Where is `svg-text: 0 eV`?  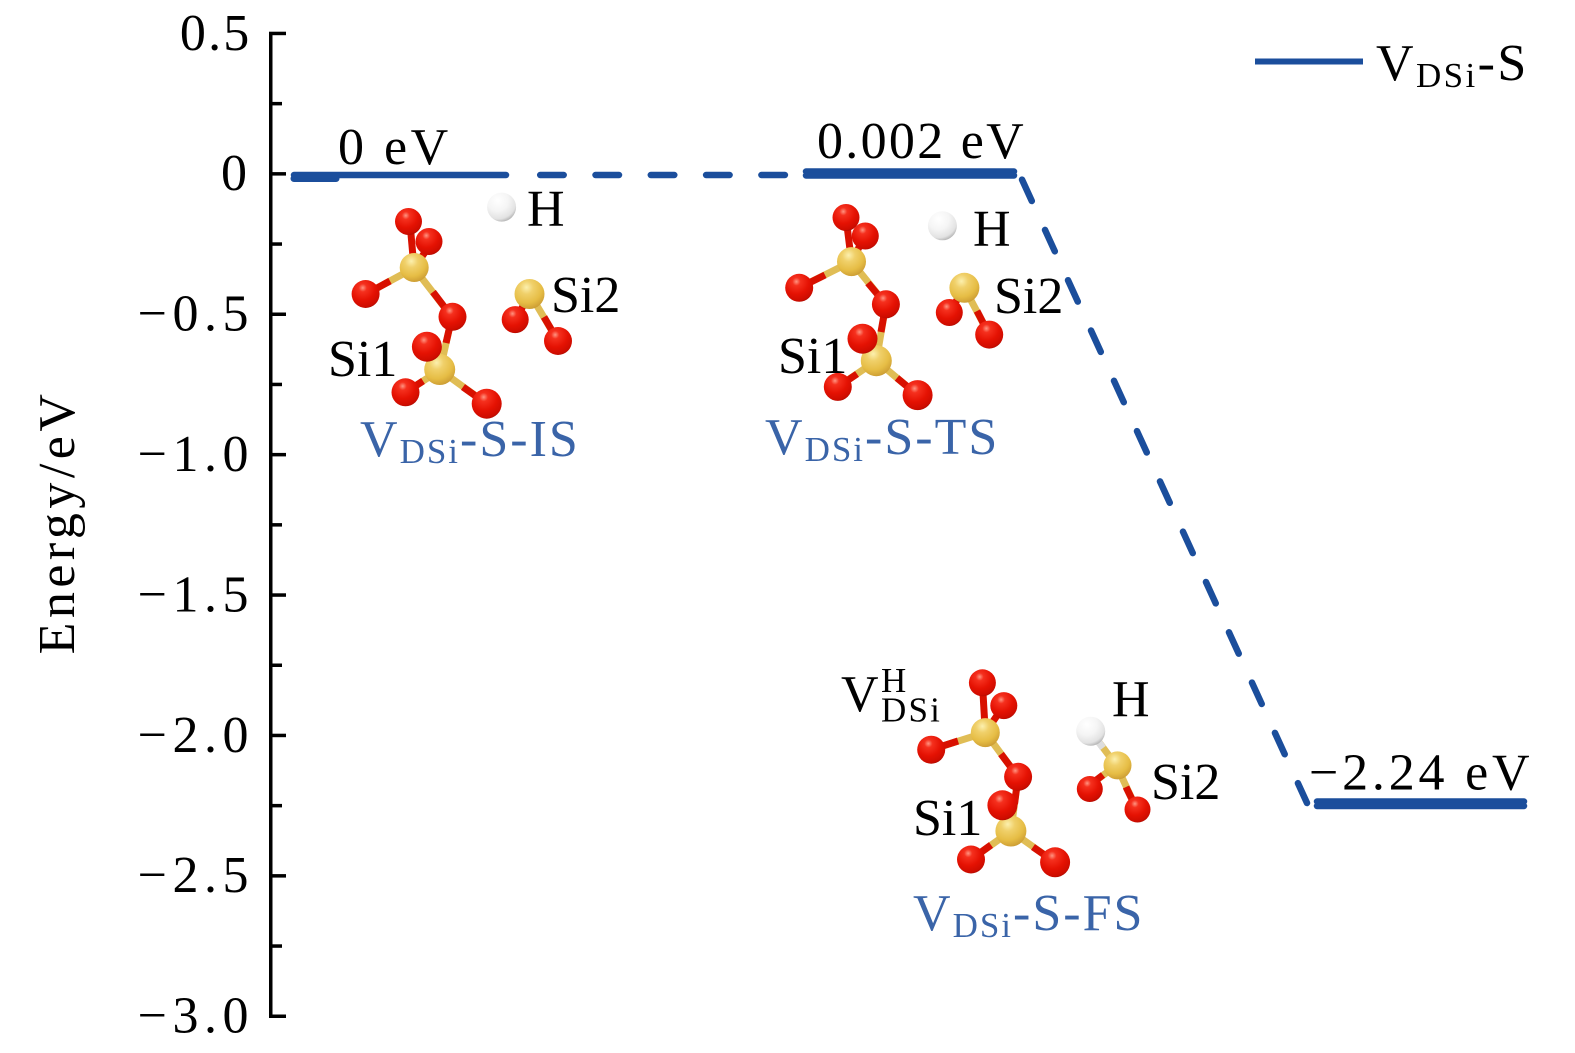
svg-text: 0 eV is located at coordinates (395, 147).